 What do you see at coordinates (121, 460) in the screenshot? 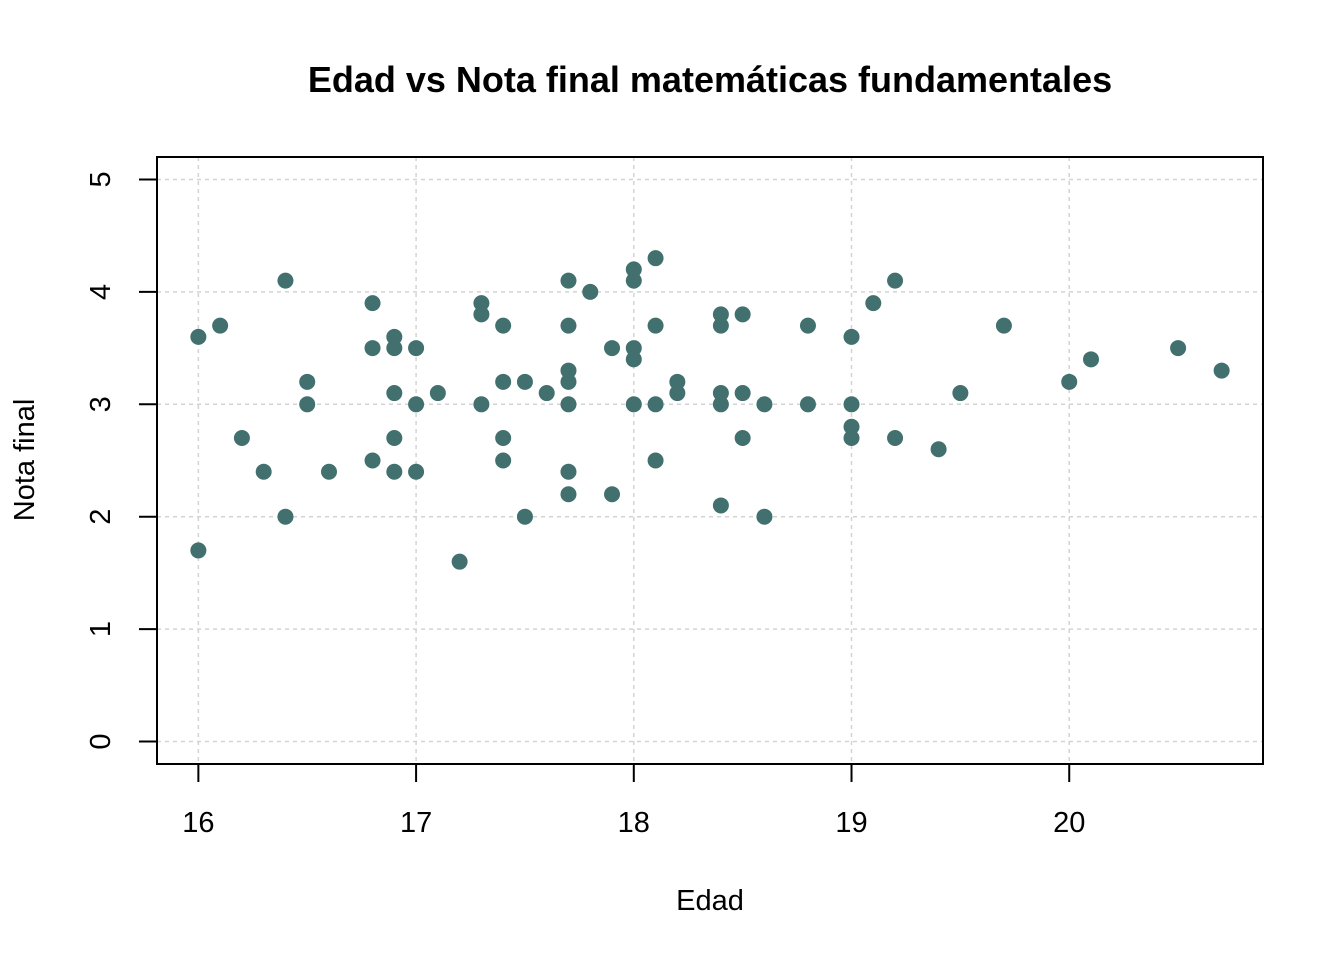
I see `y-axis: 0 1 2 3 4 5` at bounding box center [121, 460].